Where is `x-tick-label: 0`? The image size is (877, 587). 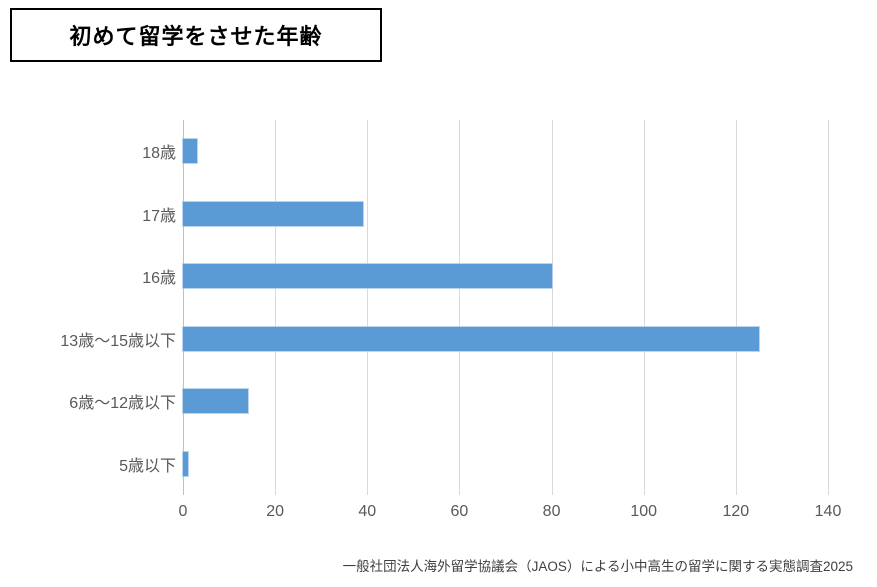
x-tick-label: 0 is located at coordinates (183, 511).